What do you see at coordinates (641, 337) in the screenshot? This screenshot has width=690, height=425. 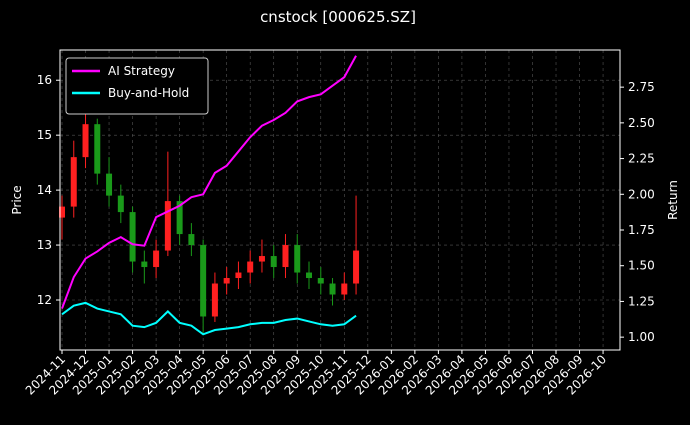 I see `y2-tick-label: 1.00` at bounding box center [641, 337].